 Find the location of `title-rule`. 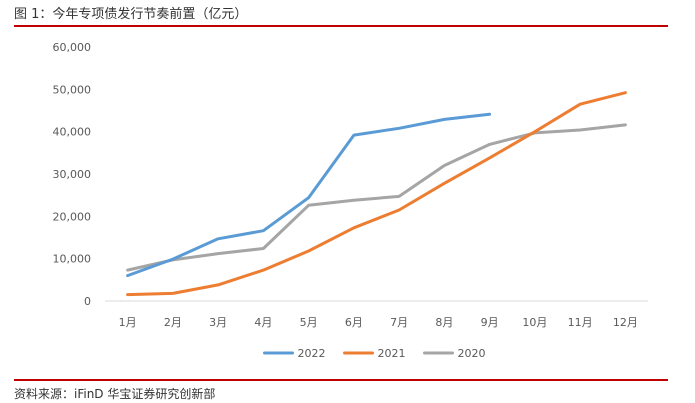

title-rule is located at coordinates (341, 26).